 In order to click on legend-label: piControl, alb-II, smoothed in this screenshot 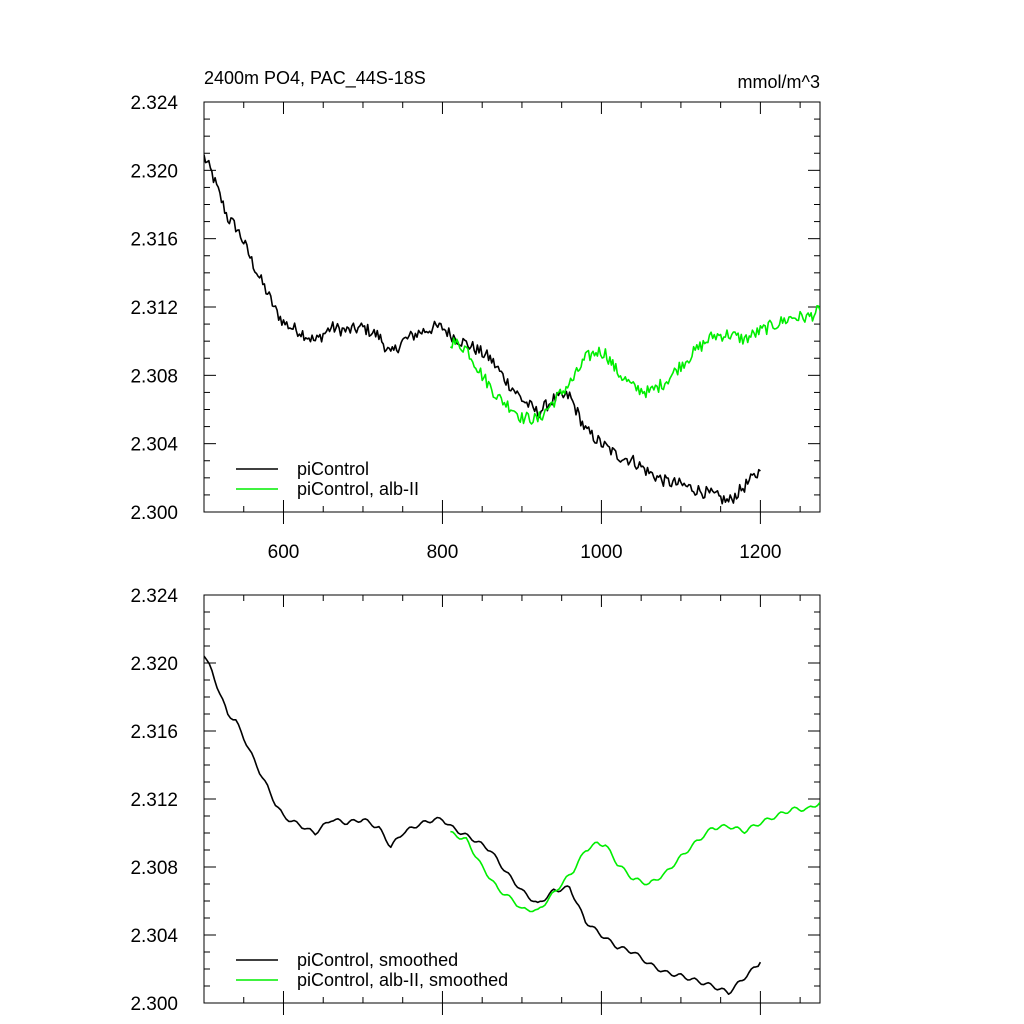, I will do `click(402, 980)`.